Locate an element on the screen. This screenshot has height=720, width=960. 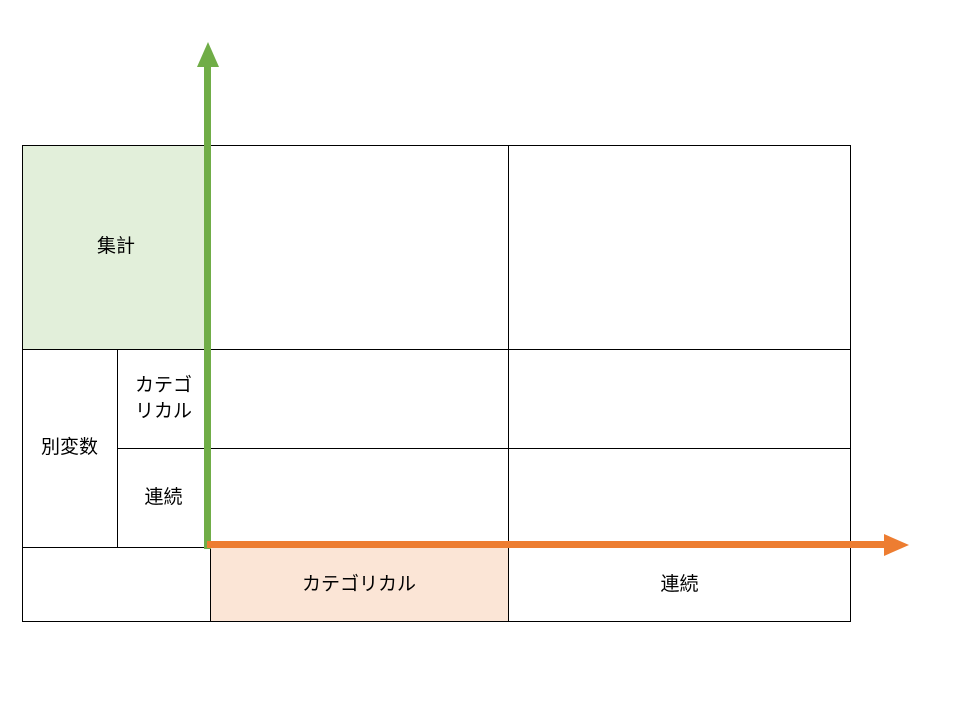
grid-line-col3 is located at coordinates (508, 383).